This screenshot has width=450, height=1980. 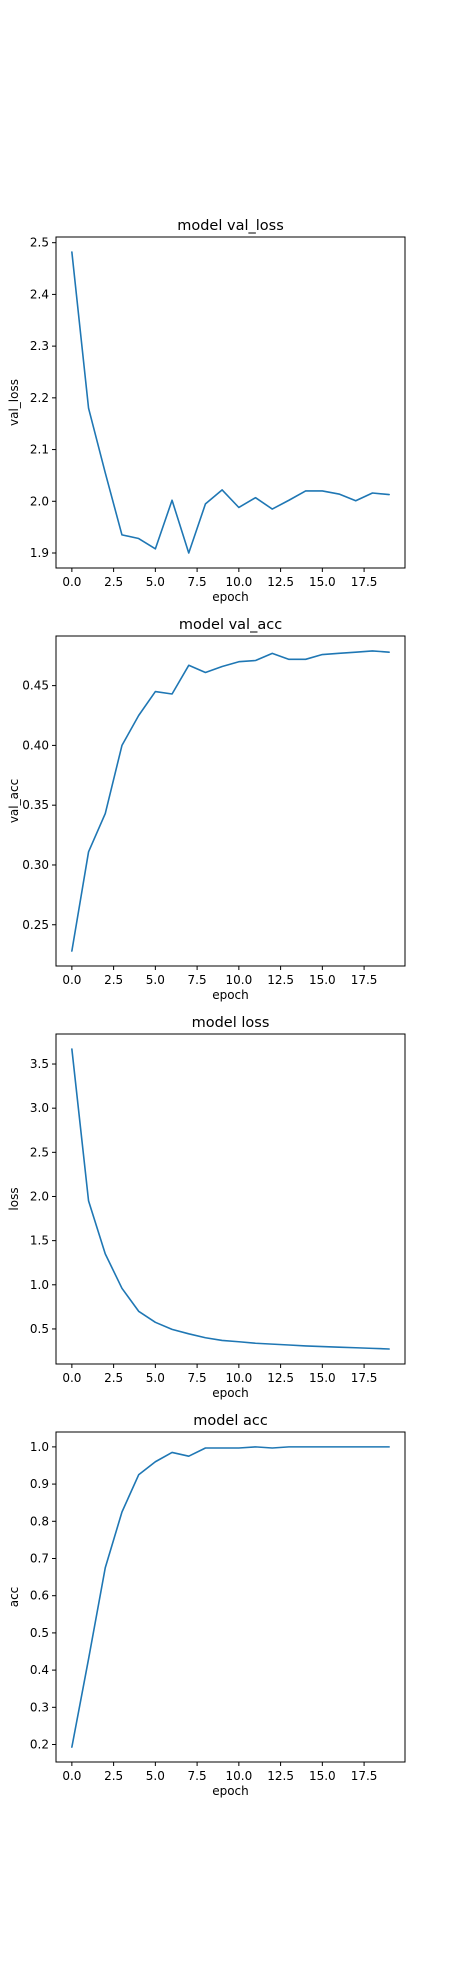 I want to click on y-tick-label: 0.7, so click(x=39, y=1558).